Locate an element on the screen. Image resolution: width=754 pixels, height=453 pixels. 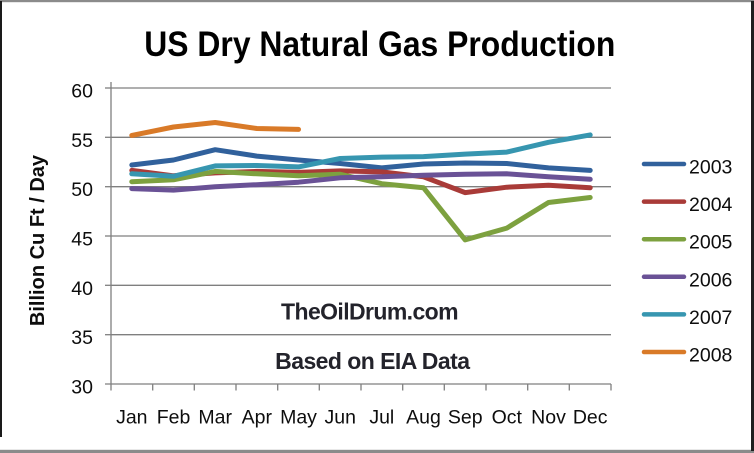
svg-text: Based on EIA Data is located at coordinates (372, 361).